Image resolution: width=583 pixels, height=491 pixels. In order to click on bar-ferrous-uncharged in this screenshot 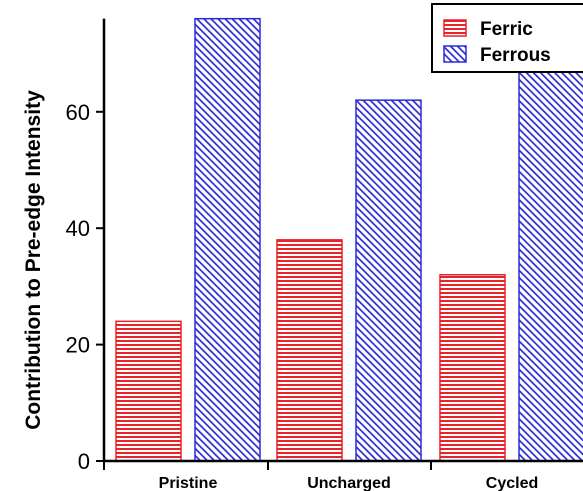, I will do `click(388, 280)`.